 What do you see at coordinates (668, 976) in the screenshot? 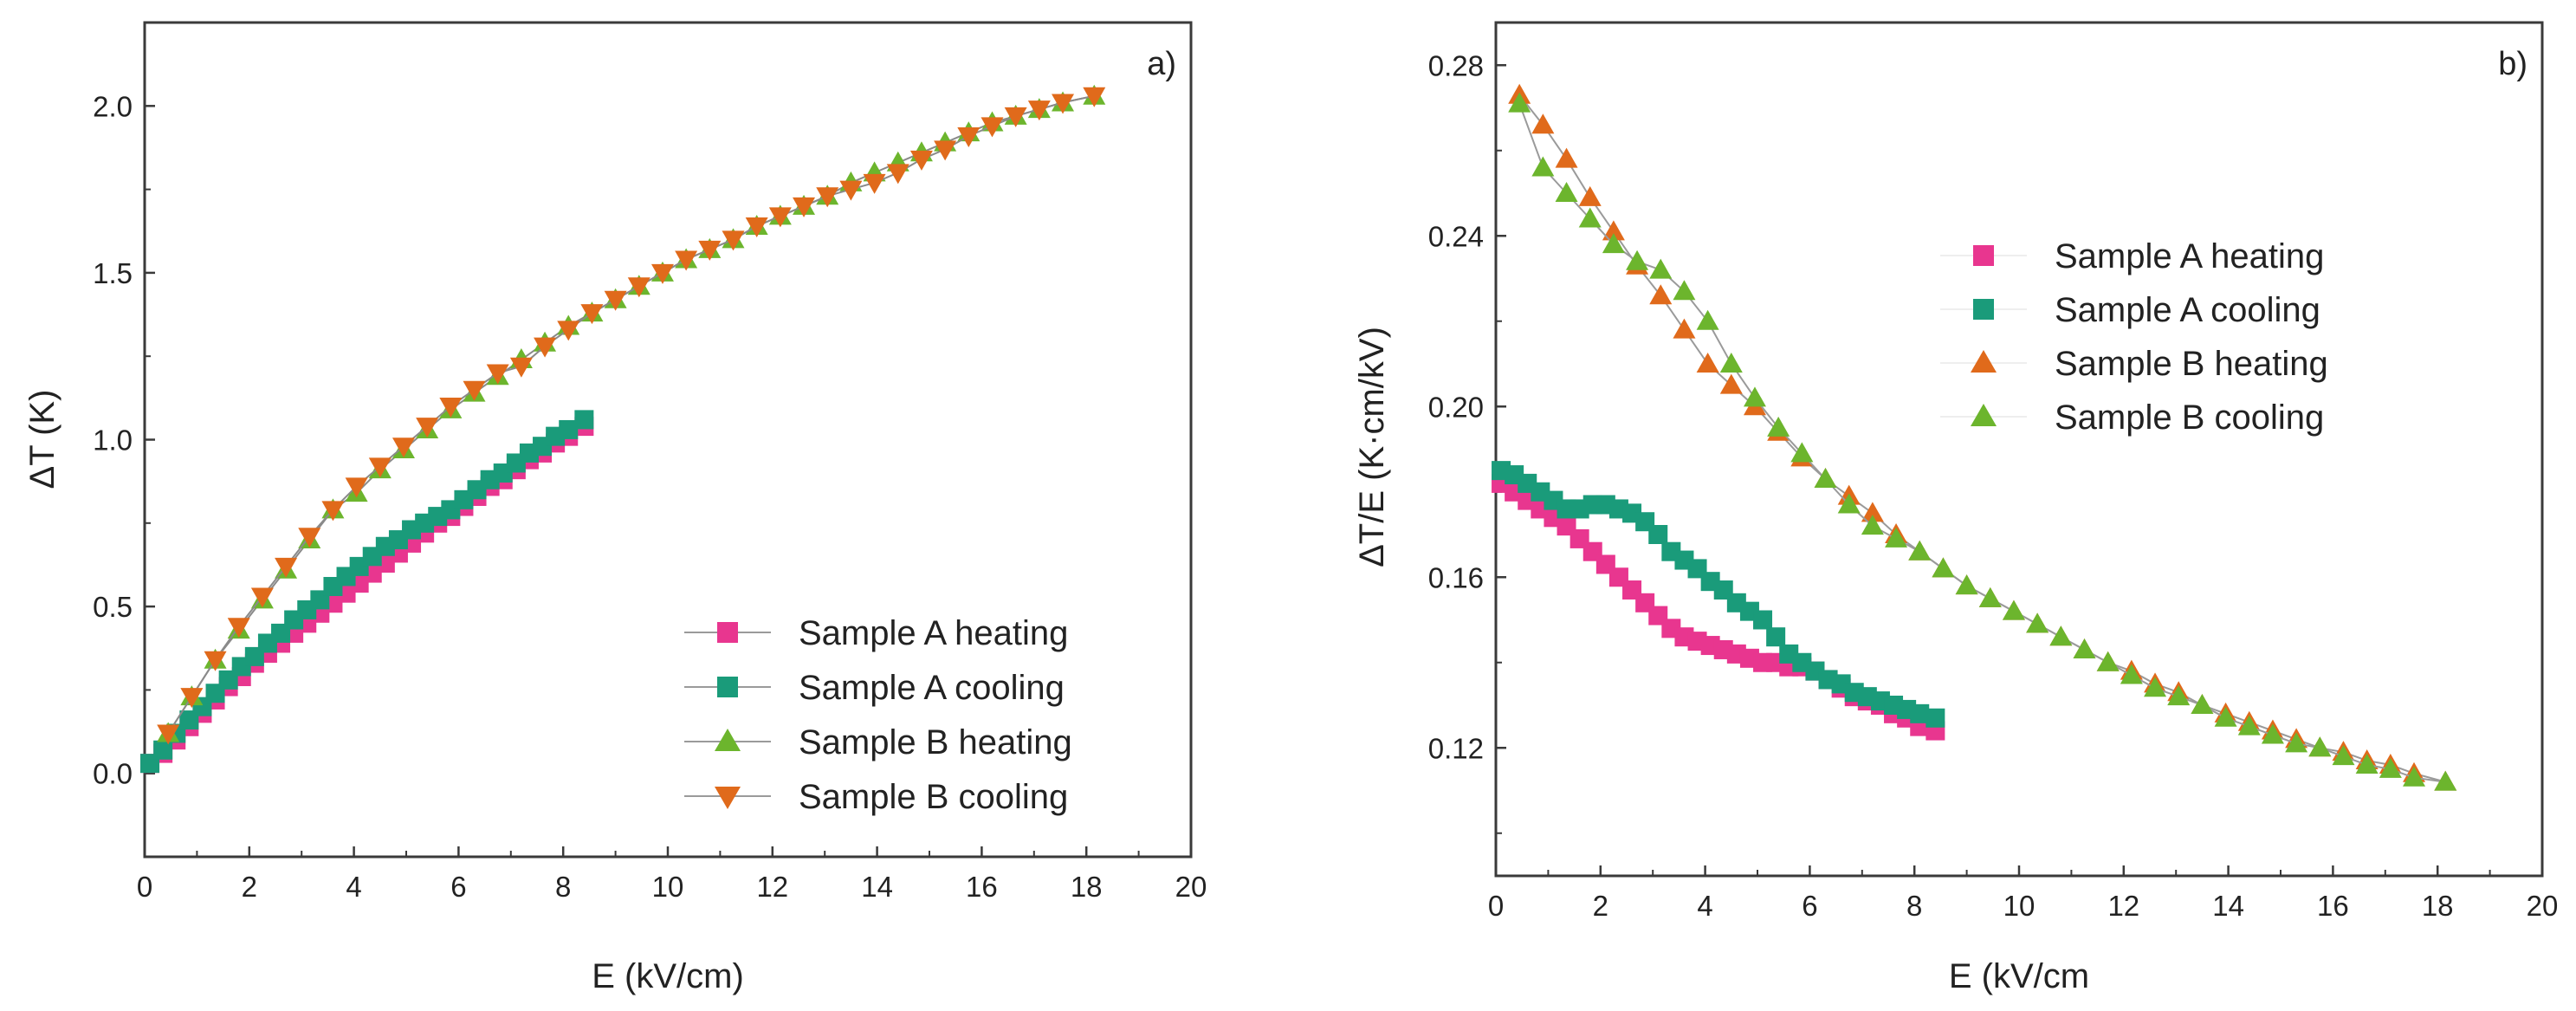
I see `x-axis-title: E (kV/cm)` at bounding box center [668, 976].